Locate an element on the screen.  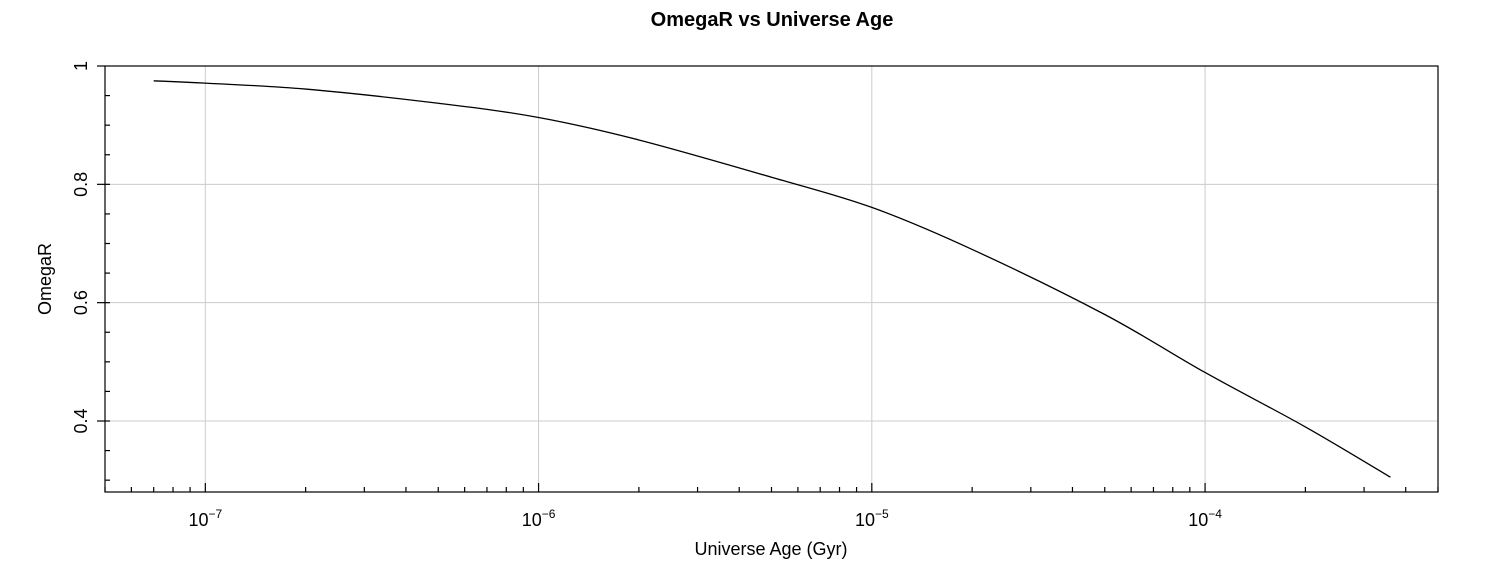
x-tick-label: 10⁻⁴ is located at coordinates (1205, 518).